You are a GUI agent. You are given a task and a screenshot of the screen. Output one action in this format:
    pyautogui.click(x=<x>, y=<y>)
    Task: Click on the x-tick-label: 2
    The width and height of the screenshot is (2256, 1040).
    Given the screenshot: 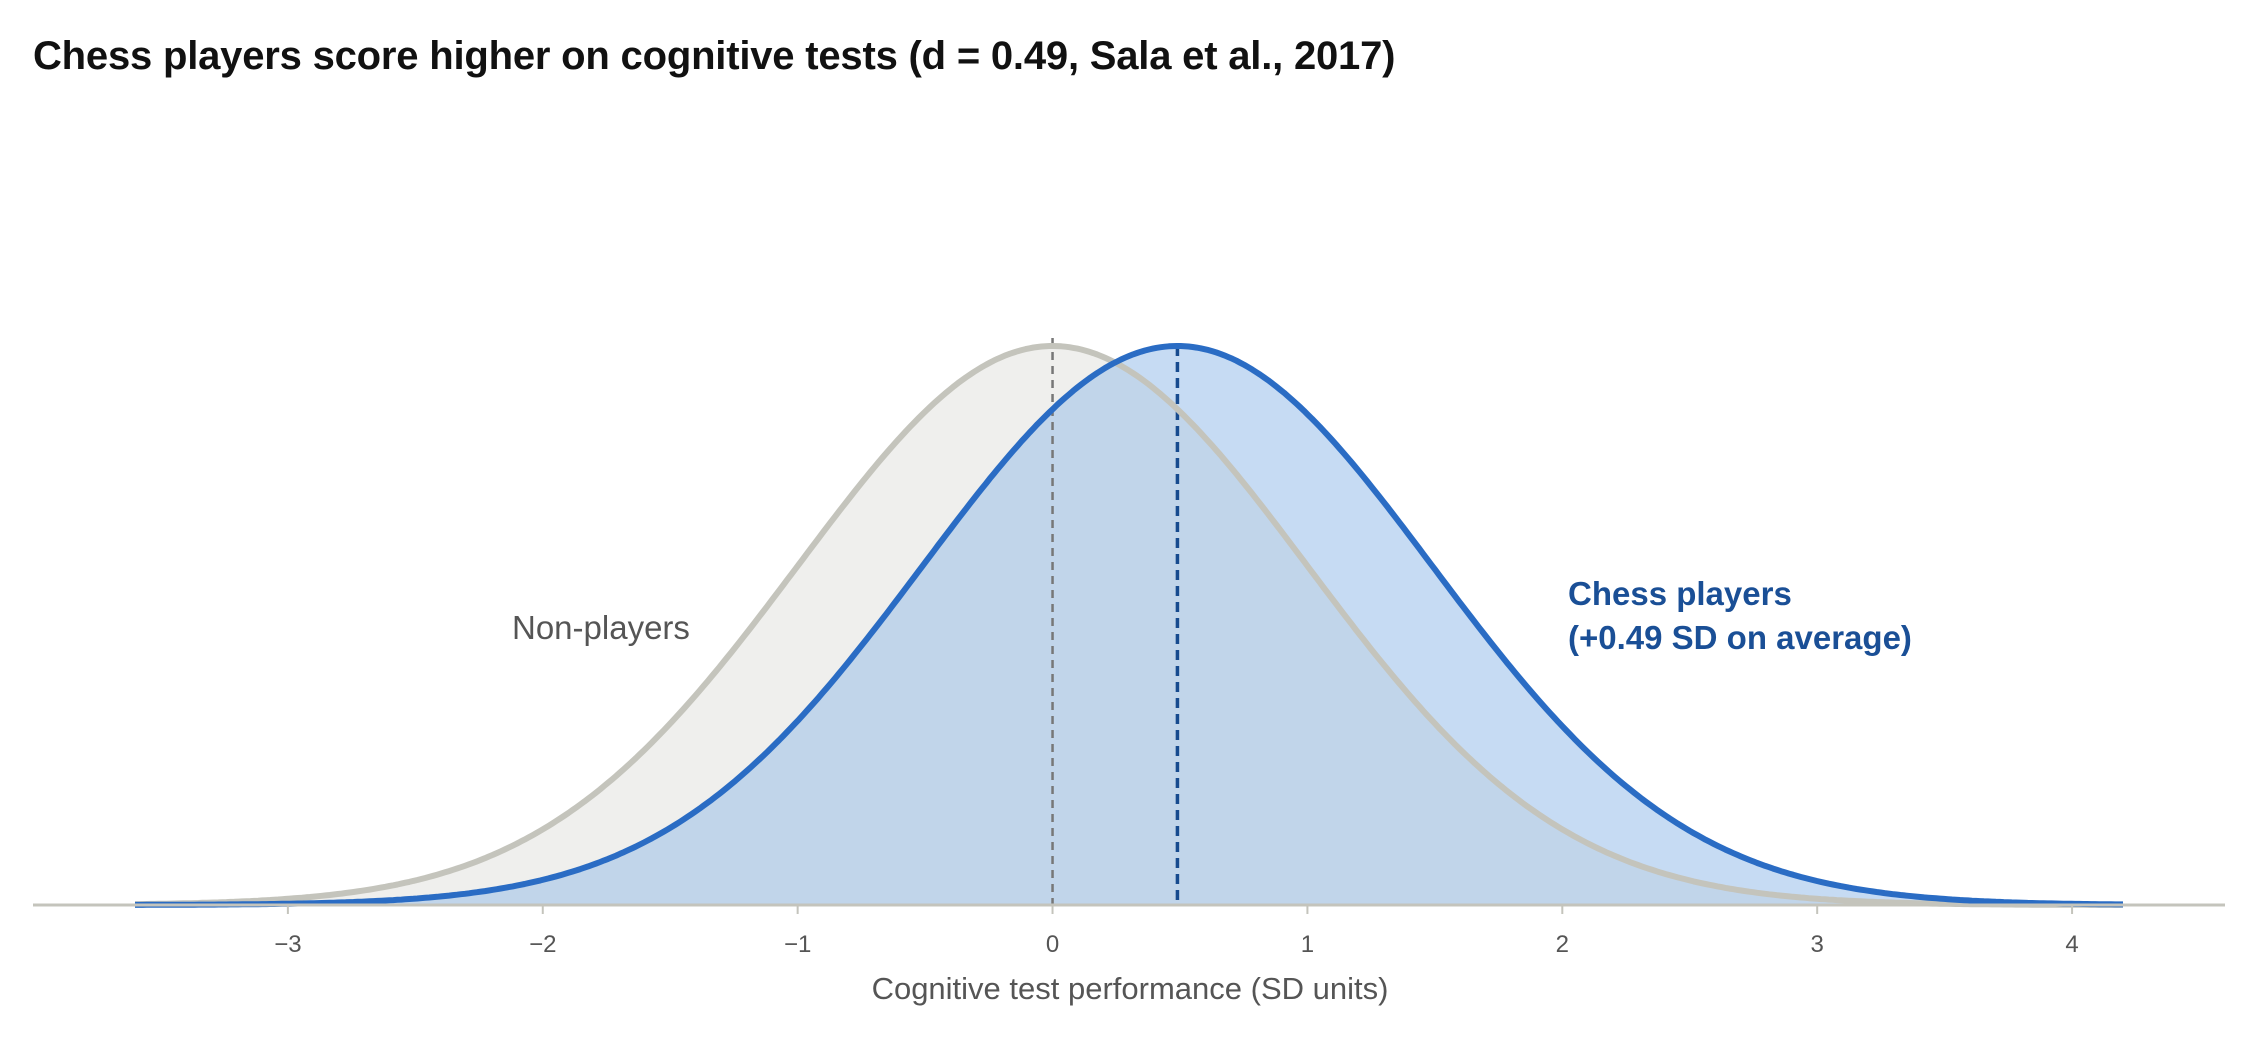 What is the action you would take?
    pyautogui.click(x=1562, y=944)
    